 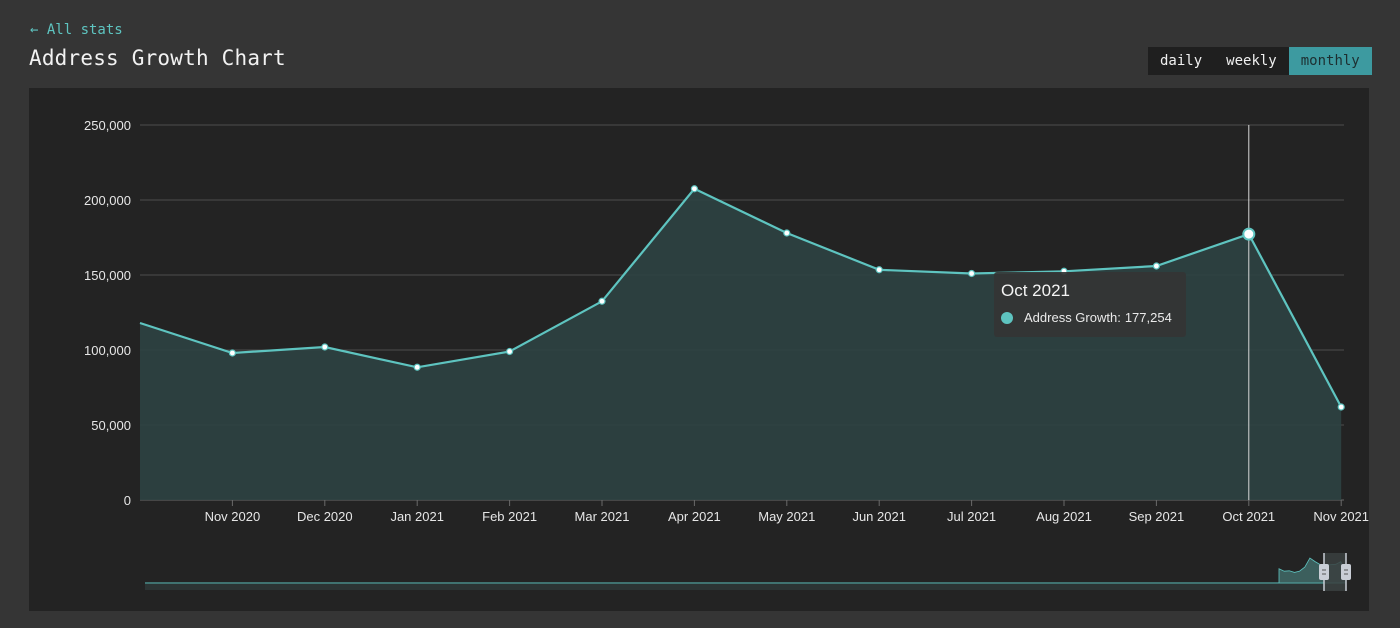 What do you see at coordinates (107, 125) in the screenshot?
I see `y-tick-label: 250,000` at bounding box center [107, 125].